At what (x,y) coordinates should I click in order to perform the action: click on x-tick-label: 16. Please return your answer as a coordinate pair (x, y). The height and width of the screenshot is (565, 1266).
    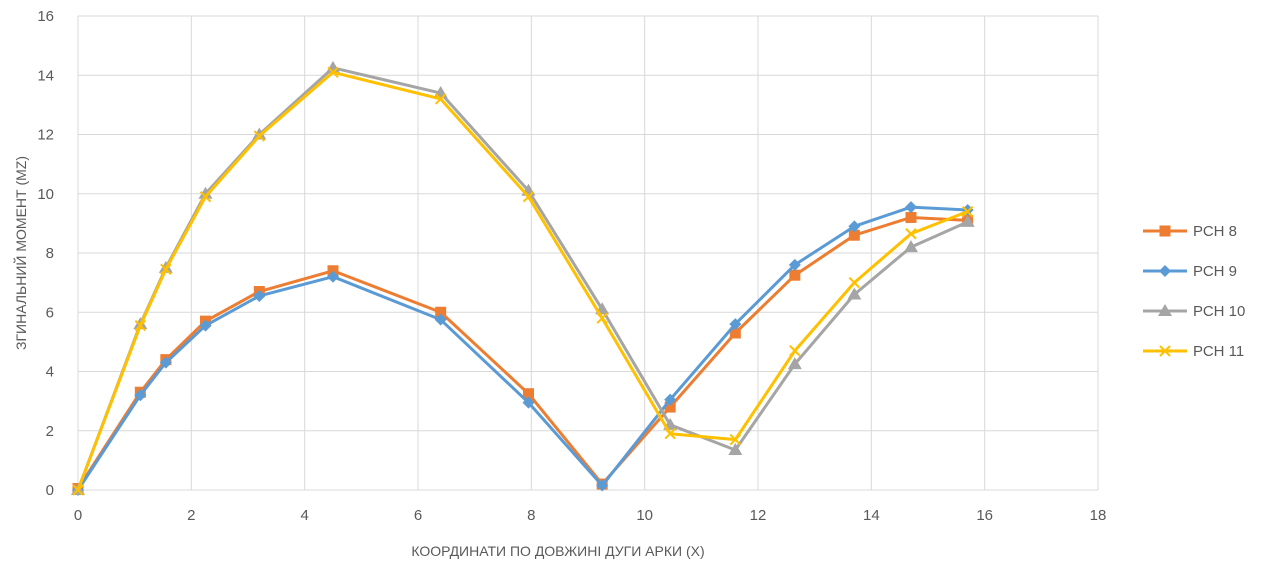
    Looking at the image, I should click on (984, 515).